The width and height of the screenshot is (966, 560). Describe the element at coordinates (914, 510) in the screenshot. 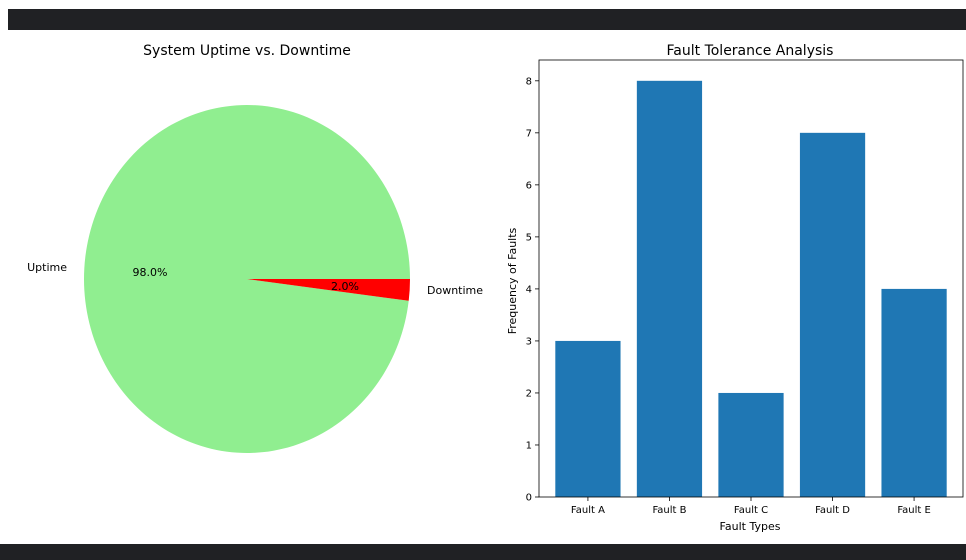

I see `x-tick-label: Fault E` at that location.